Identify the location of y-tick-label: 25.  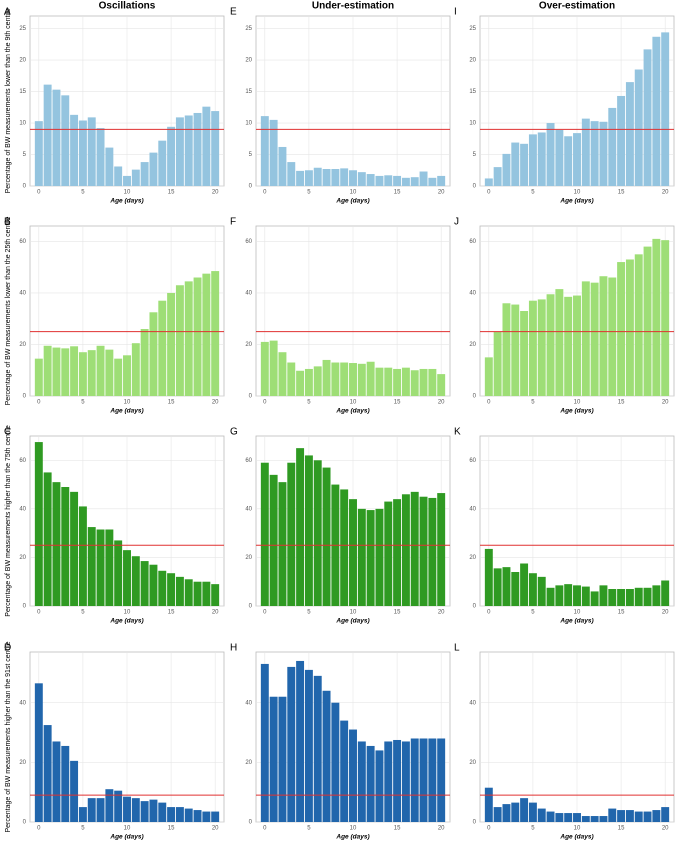
(22, 29).